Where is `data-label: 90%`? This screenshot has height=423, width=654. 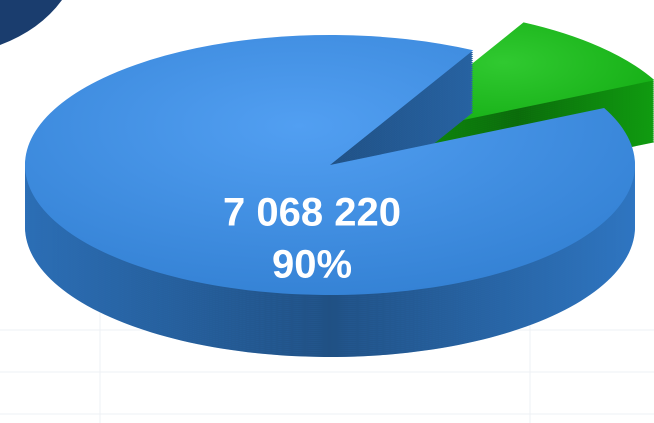 data-label: 90% is located at coordinates (312, 265).